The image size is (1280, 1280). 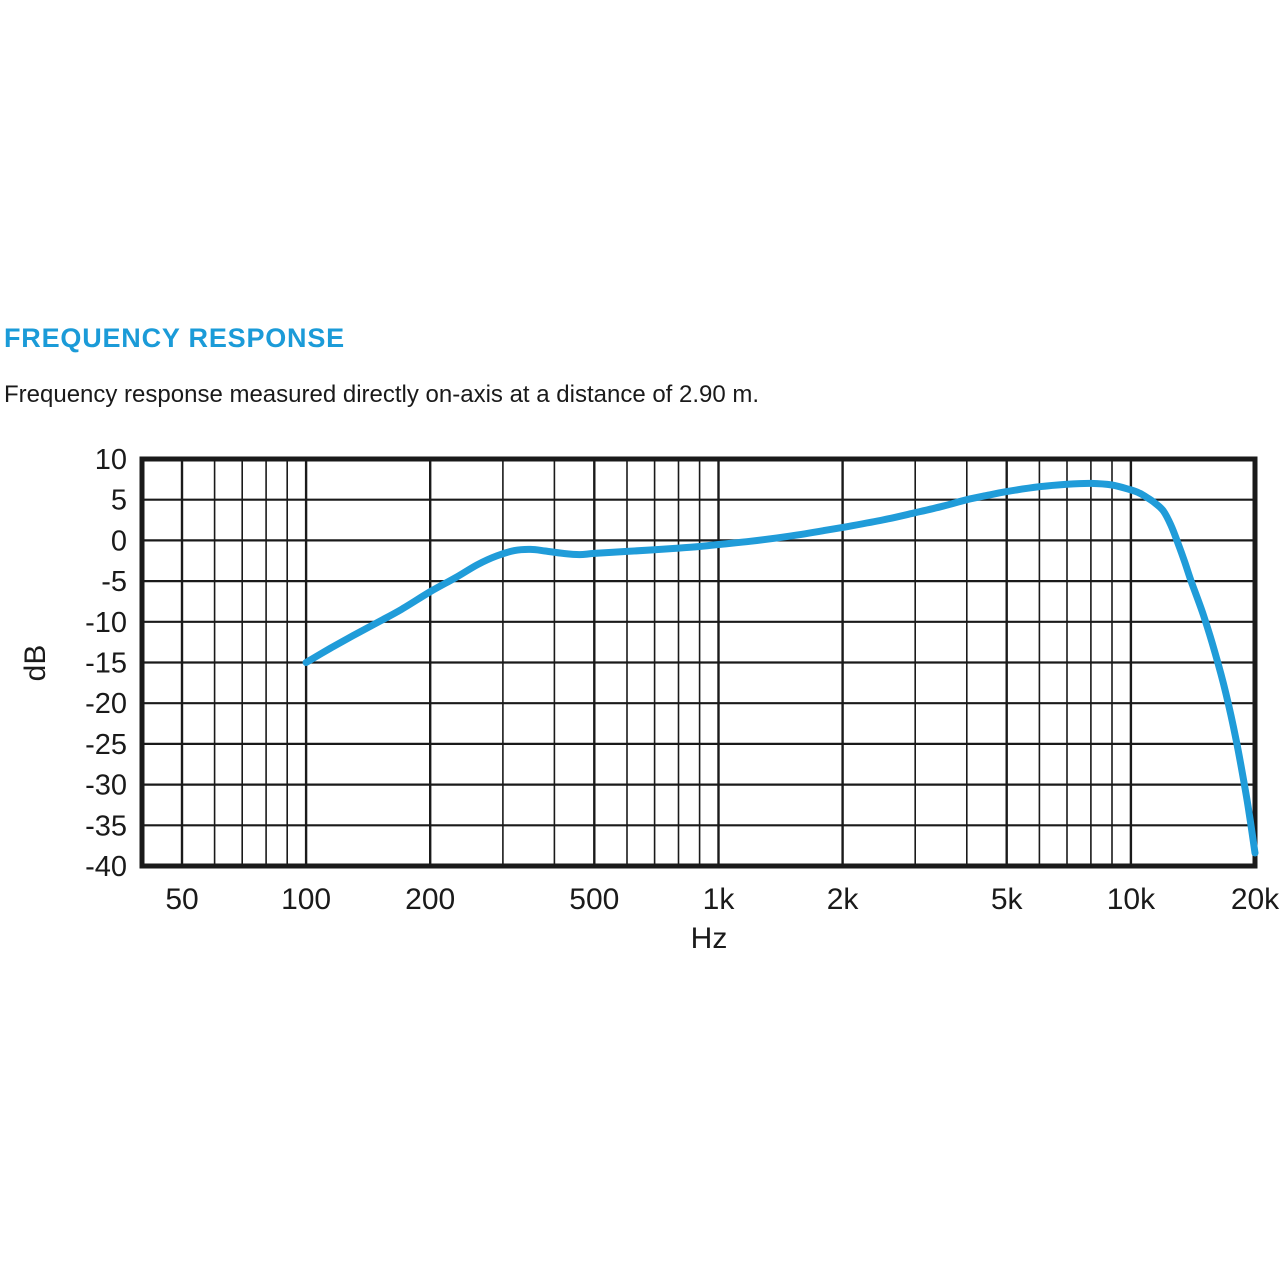 What do you see at coordinates (709, 938) in the screenshot?
I see `x-axis-label: Hz` at bounding box center [709, 938].